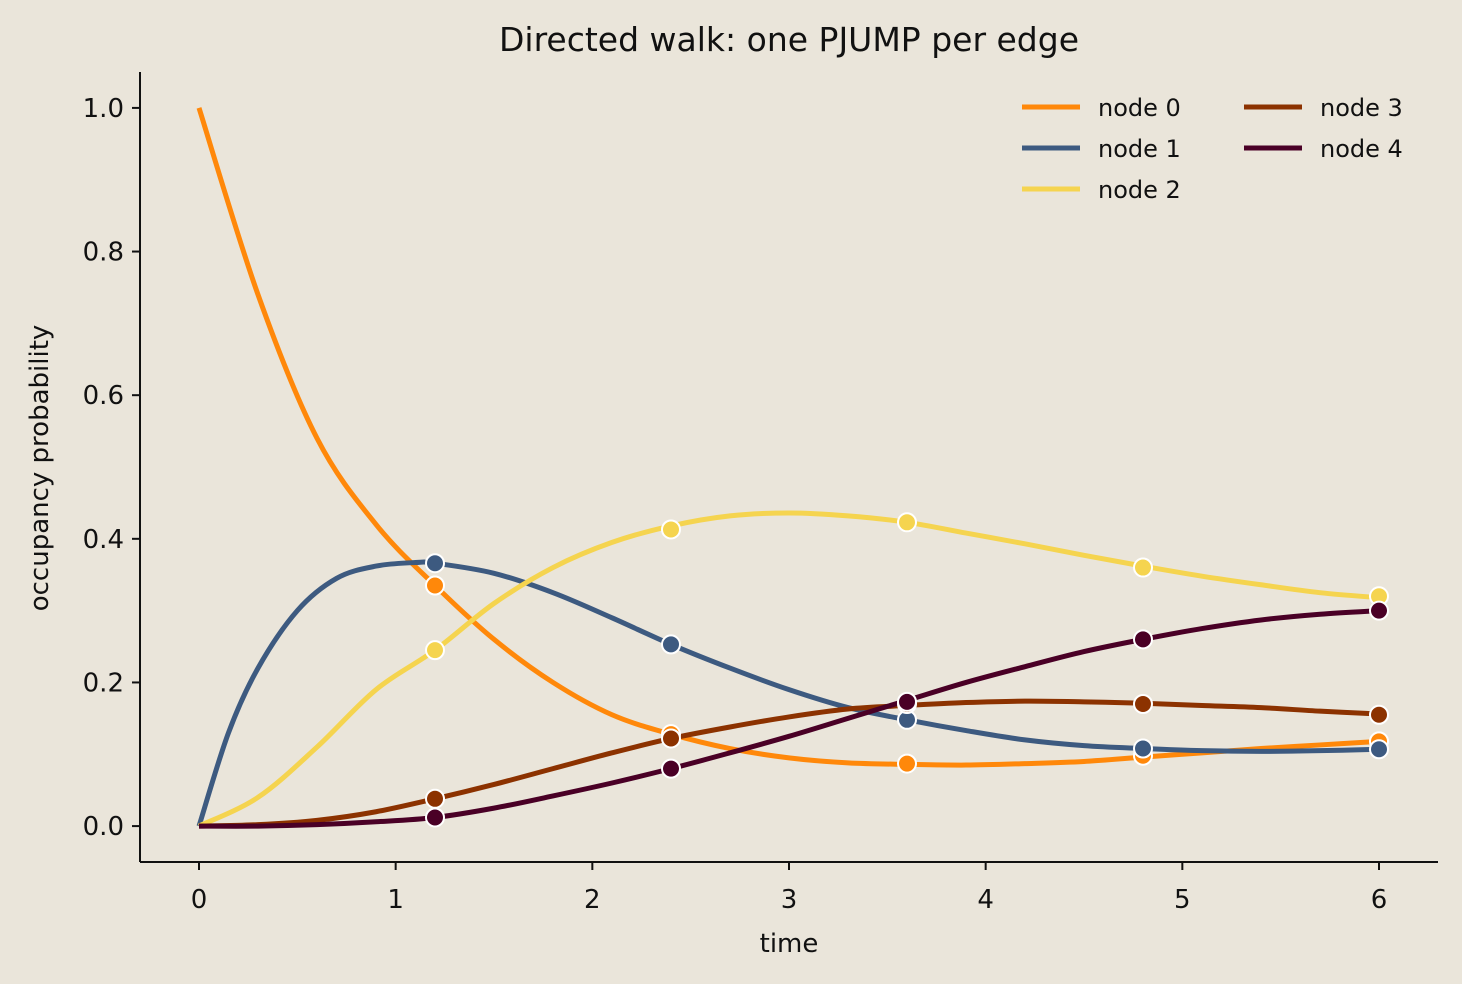 The height and width of the screenshot is (984, 1462). I want to click on chart-title: Directed walk: one PJUMP per edge, so click(789, 39).